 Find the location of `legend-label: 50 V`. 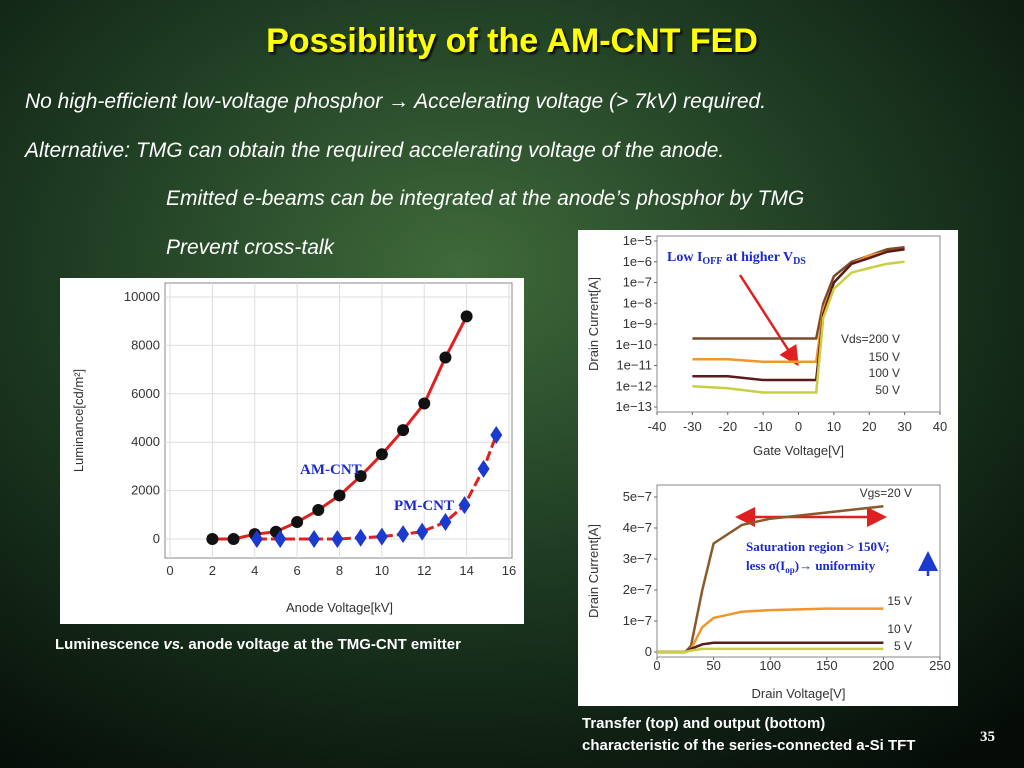

legend-label: 50 V is located at coordinates (887, 390).